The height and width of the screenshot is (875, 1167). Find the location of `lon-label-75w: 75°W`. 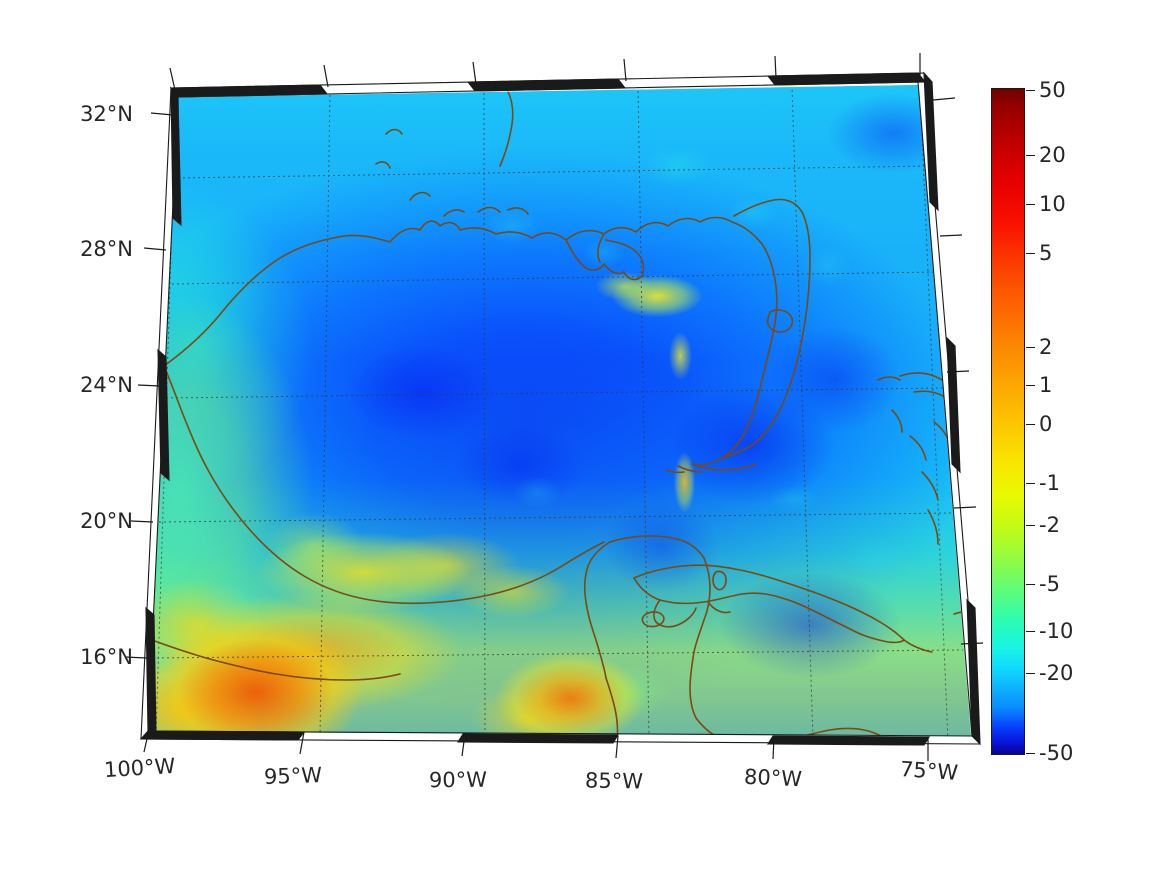

lon-label-75w: 75°W is located at coordinates (929, 771).